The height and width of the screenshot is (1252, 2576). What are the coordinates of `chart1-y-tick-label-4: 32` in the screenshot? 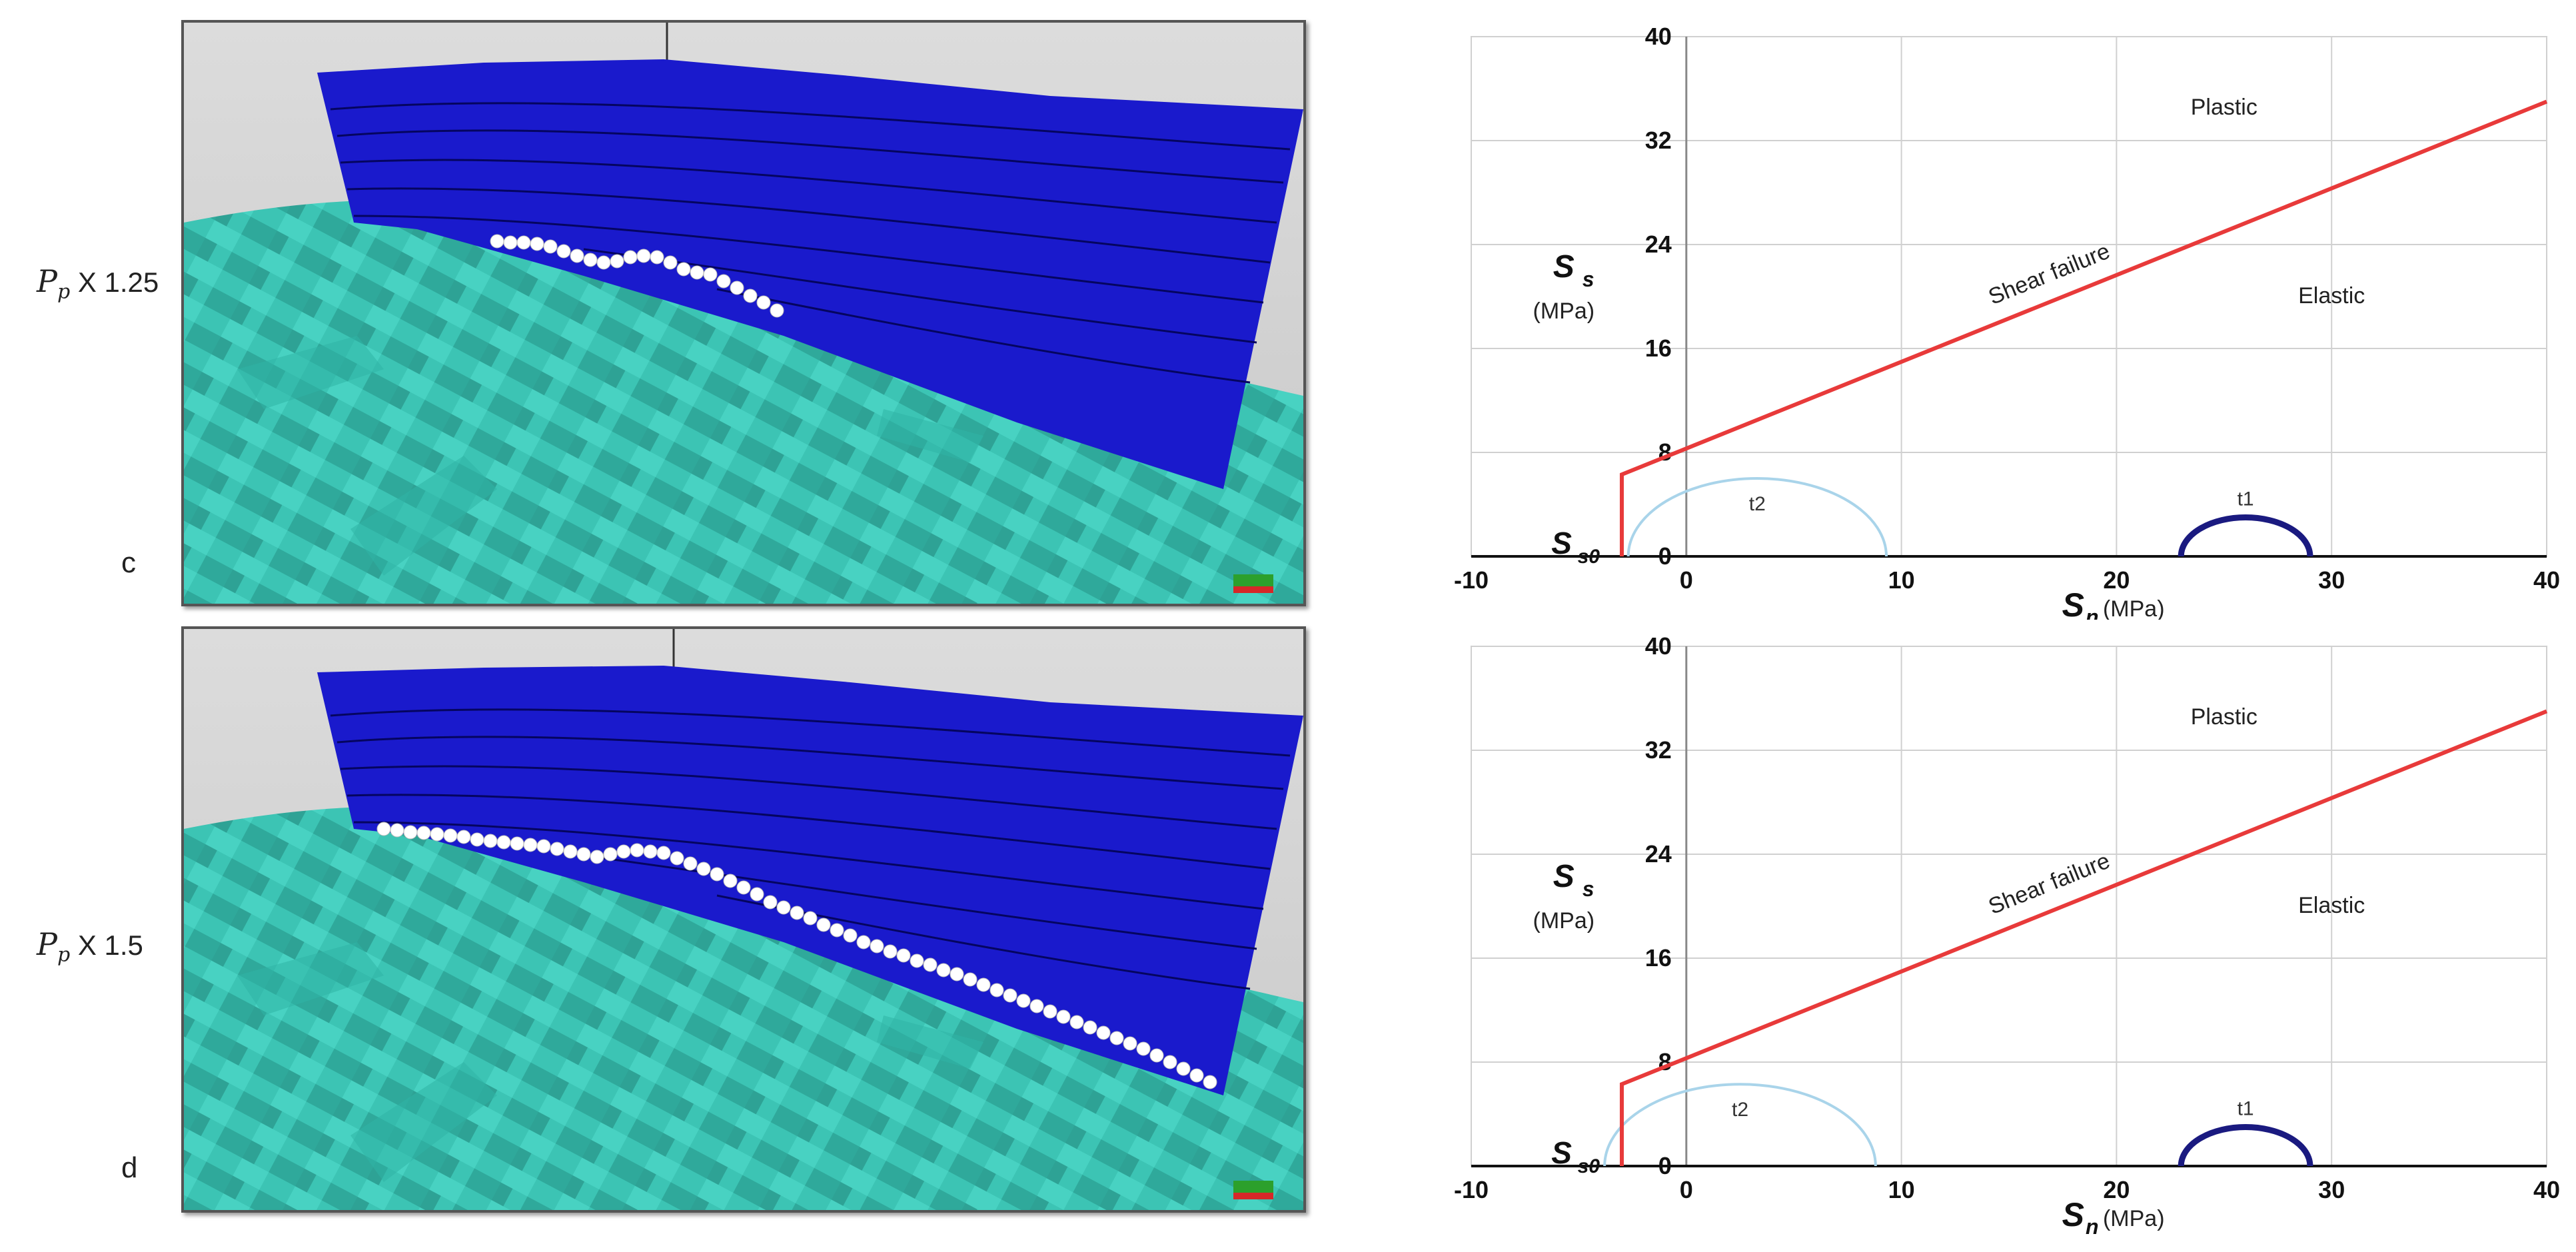 It's located at (1659, 140).